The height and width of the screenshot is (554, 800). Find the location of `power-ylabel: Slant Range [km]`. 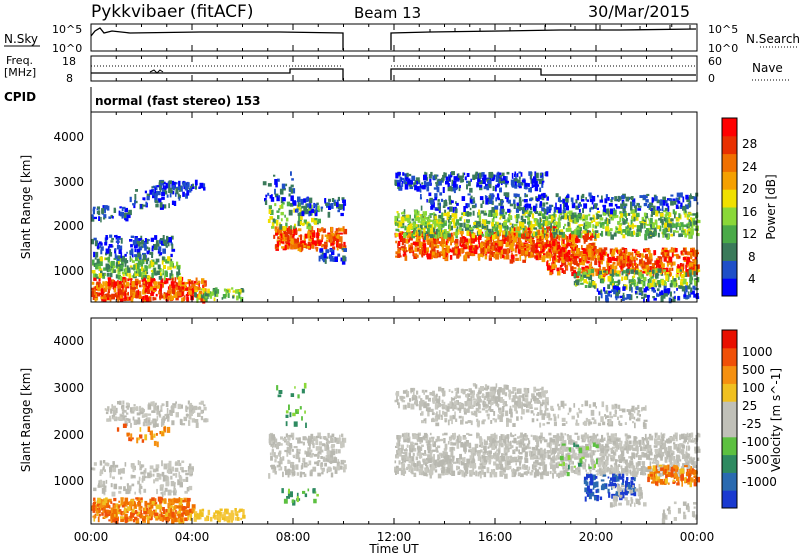

power-ylabel: Slant Range [km] is located at coordinates (26, 207).